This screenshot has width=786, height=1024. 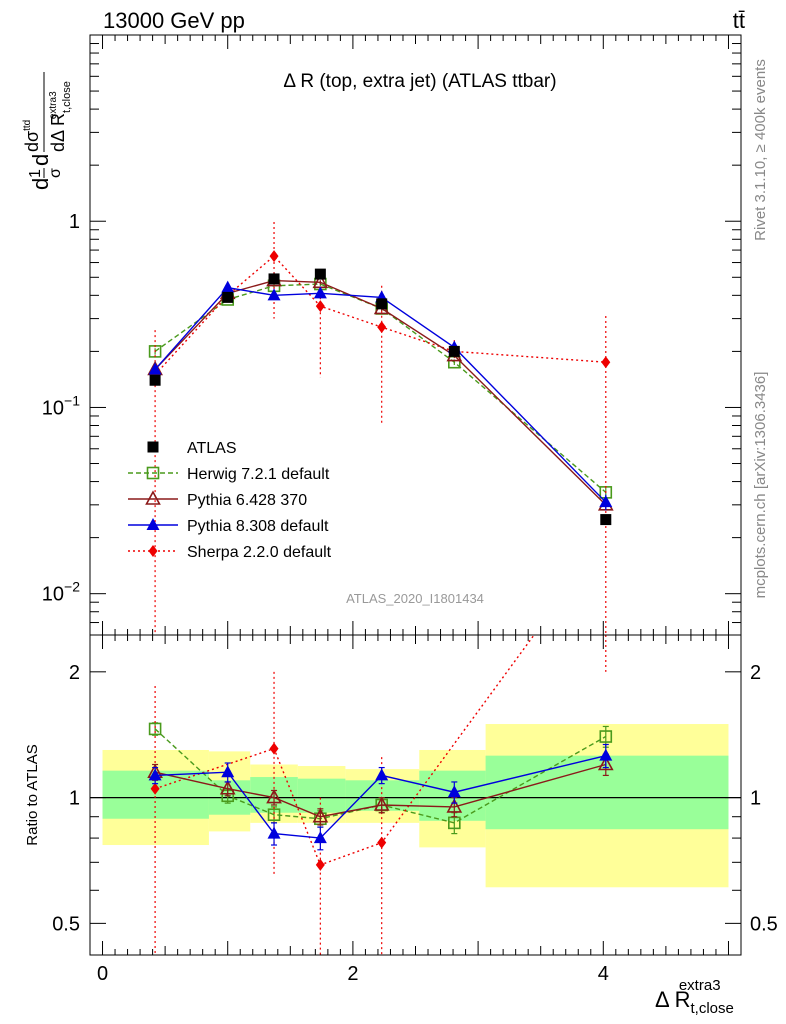 What do you see at coordinates (174, 20) in the screenshot?
I see `header-energy-label: 13000 GeV pp` at bounding box center [174, 20].